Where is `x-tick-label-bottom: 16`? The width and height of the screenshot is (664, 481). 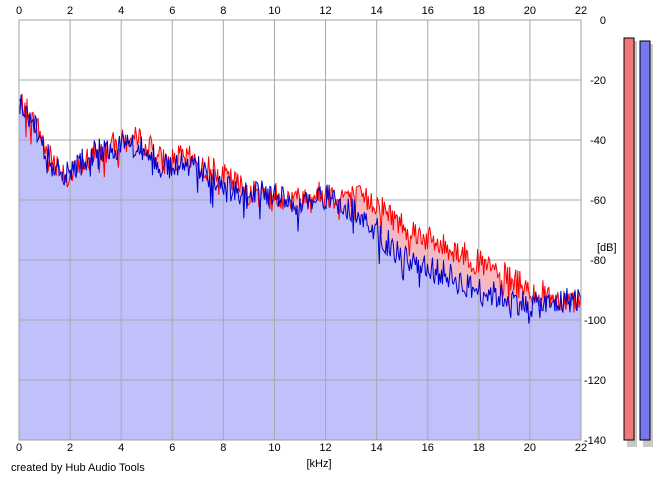
x-tick-label-bottom: 16 is located at coordinates (428, 448).